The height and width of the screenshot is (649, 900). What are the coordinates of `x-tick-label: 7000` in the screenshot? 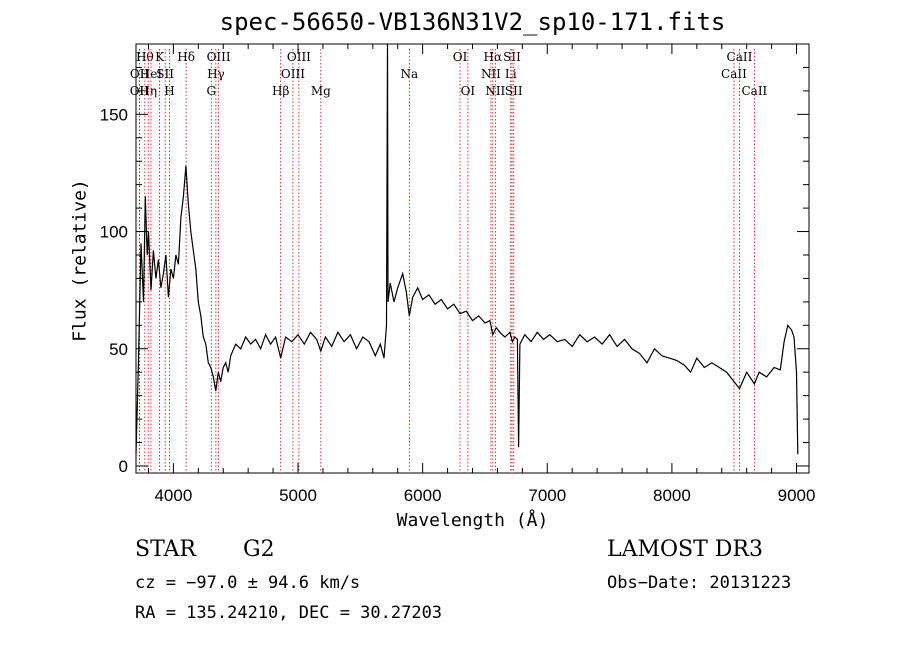 It's located at (547, 495).